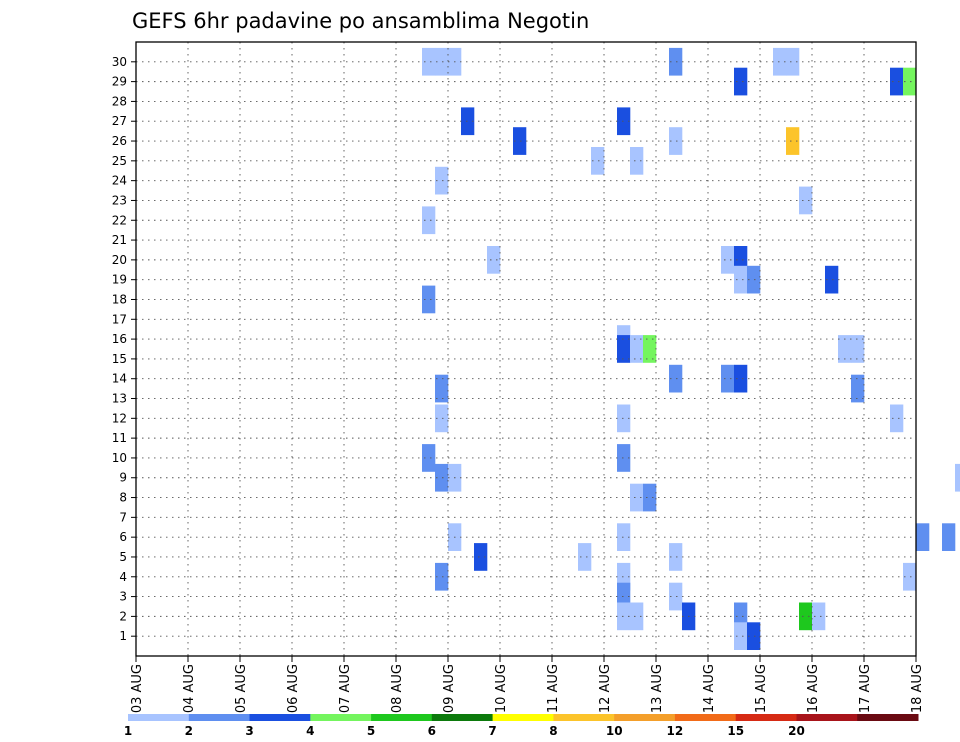 This screenshot has height=742, width=960. Describe the element at coordinates (123, 636) in the screenshot. I see `y-tick-label: 1` at that location.